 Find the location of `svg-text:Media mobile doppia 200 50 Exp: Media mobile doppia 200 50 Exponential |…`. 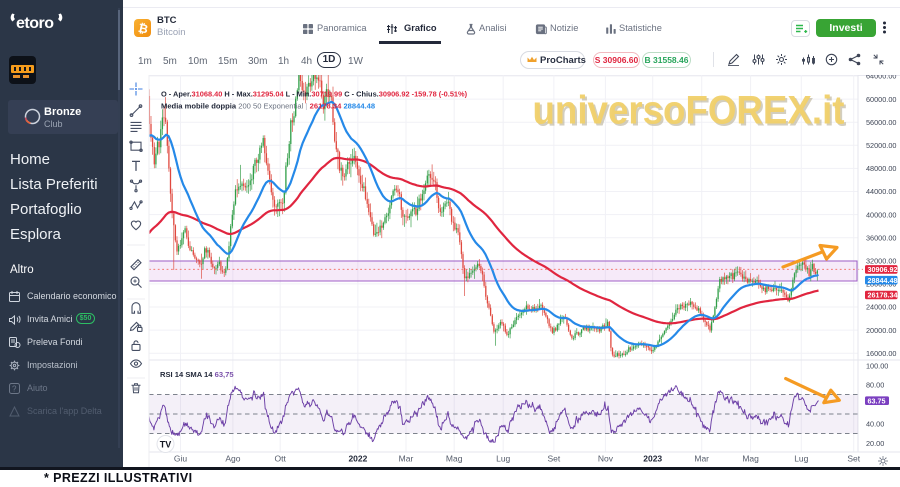

svg-text:Media mobile doppia 200 50 Exp: Media mobile doppia 200 50 Exponential |… is located at coordinates (268, 106).